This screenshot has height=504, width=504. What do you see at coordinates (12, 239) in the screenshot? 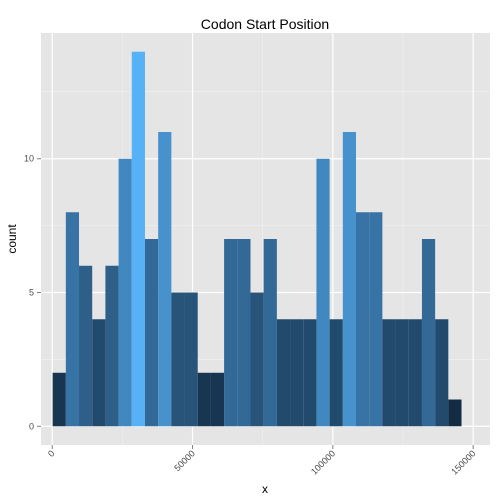
I see `y-axis-title: count` at bounding box center [12, 239].